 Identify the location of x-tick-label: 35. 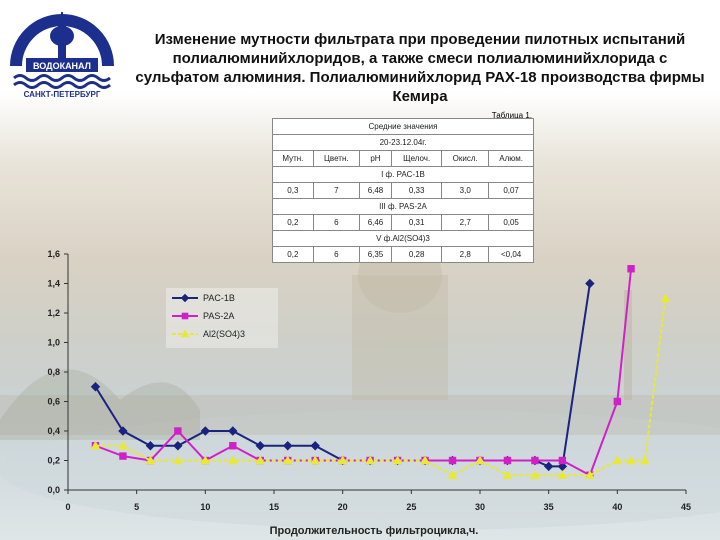
(549, 507).